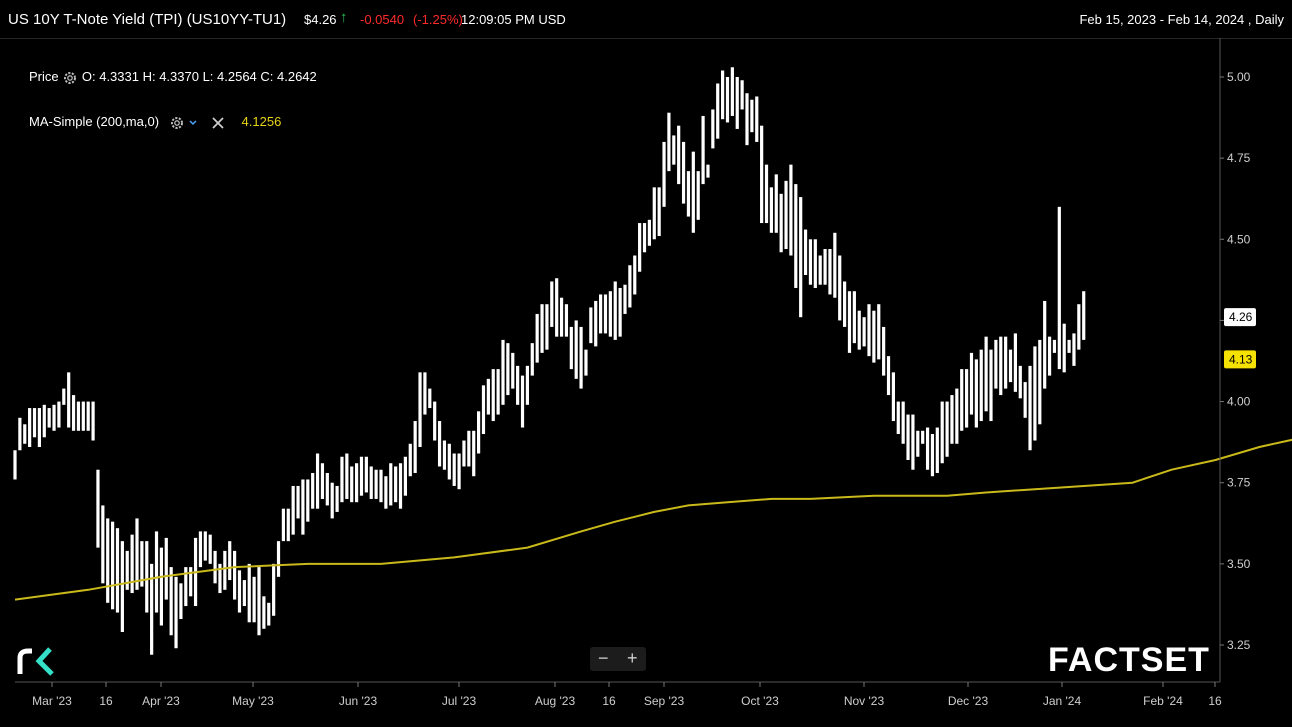 The width and height of the screenshot is (1292, 727). What do you see at coordinates (218, 122) in the screenshot?
I see `close-icon` at bounding box center [218, 122].